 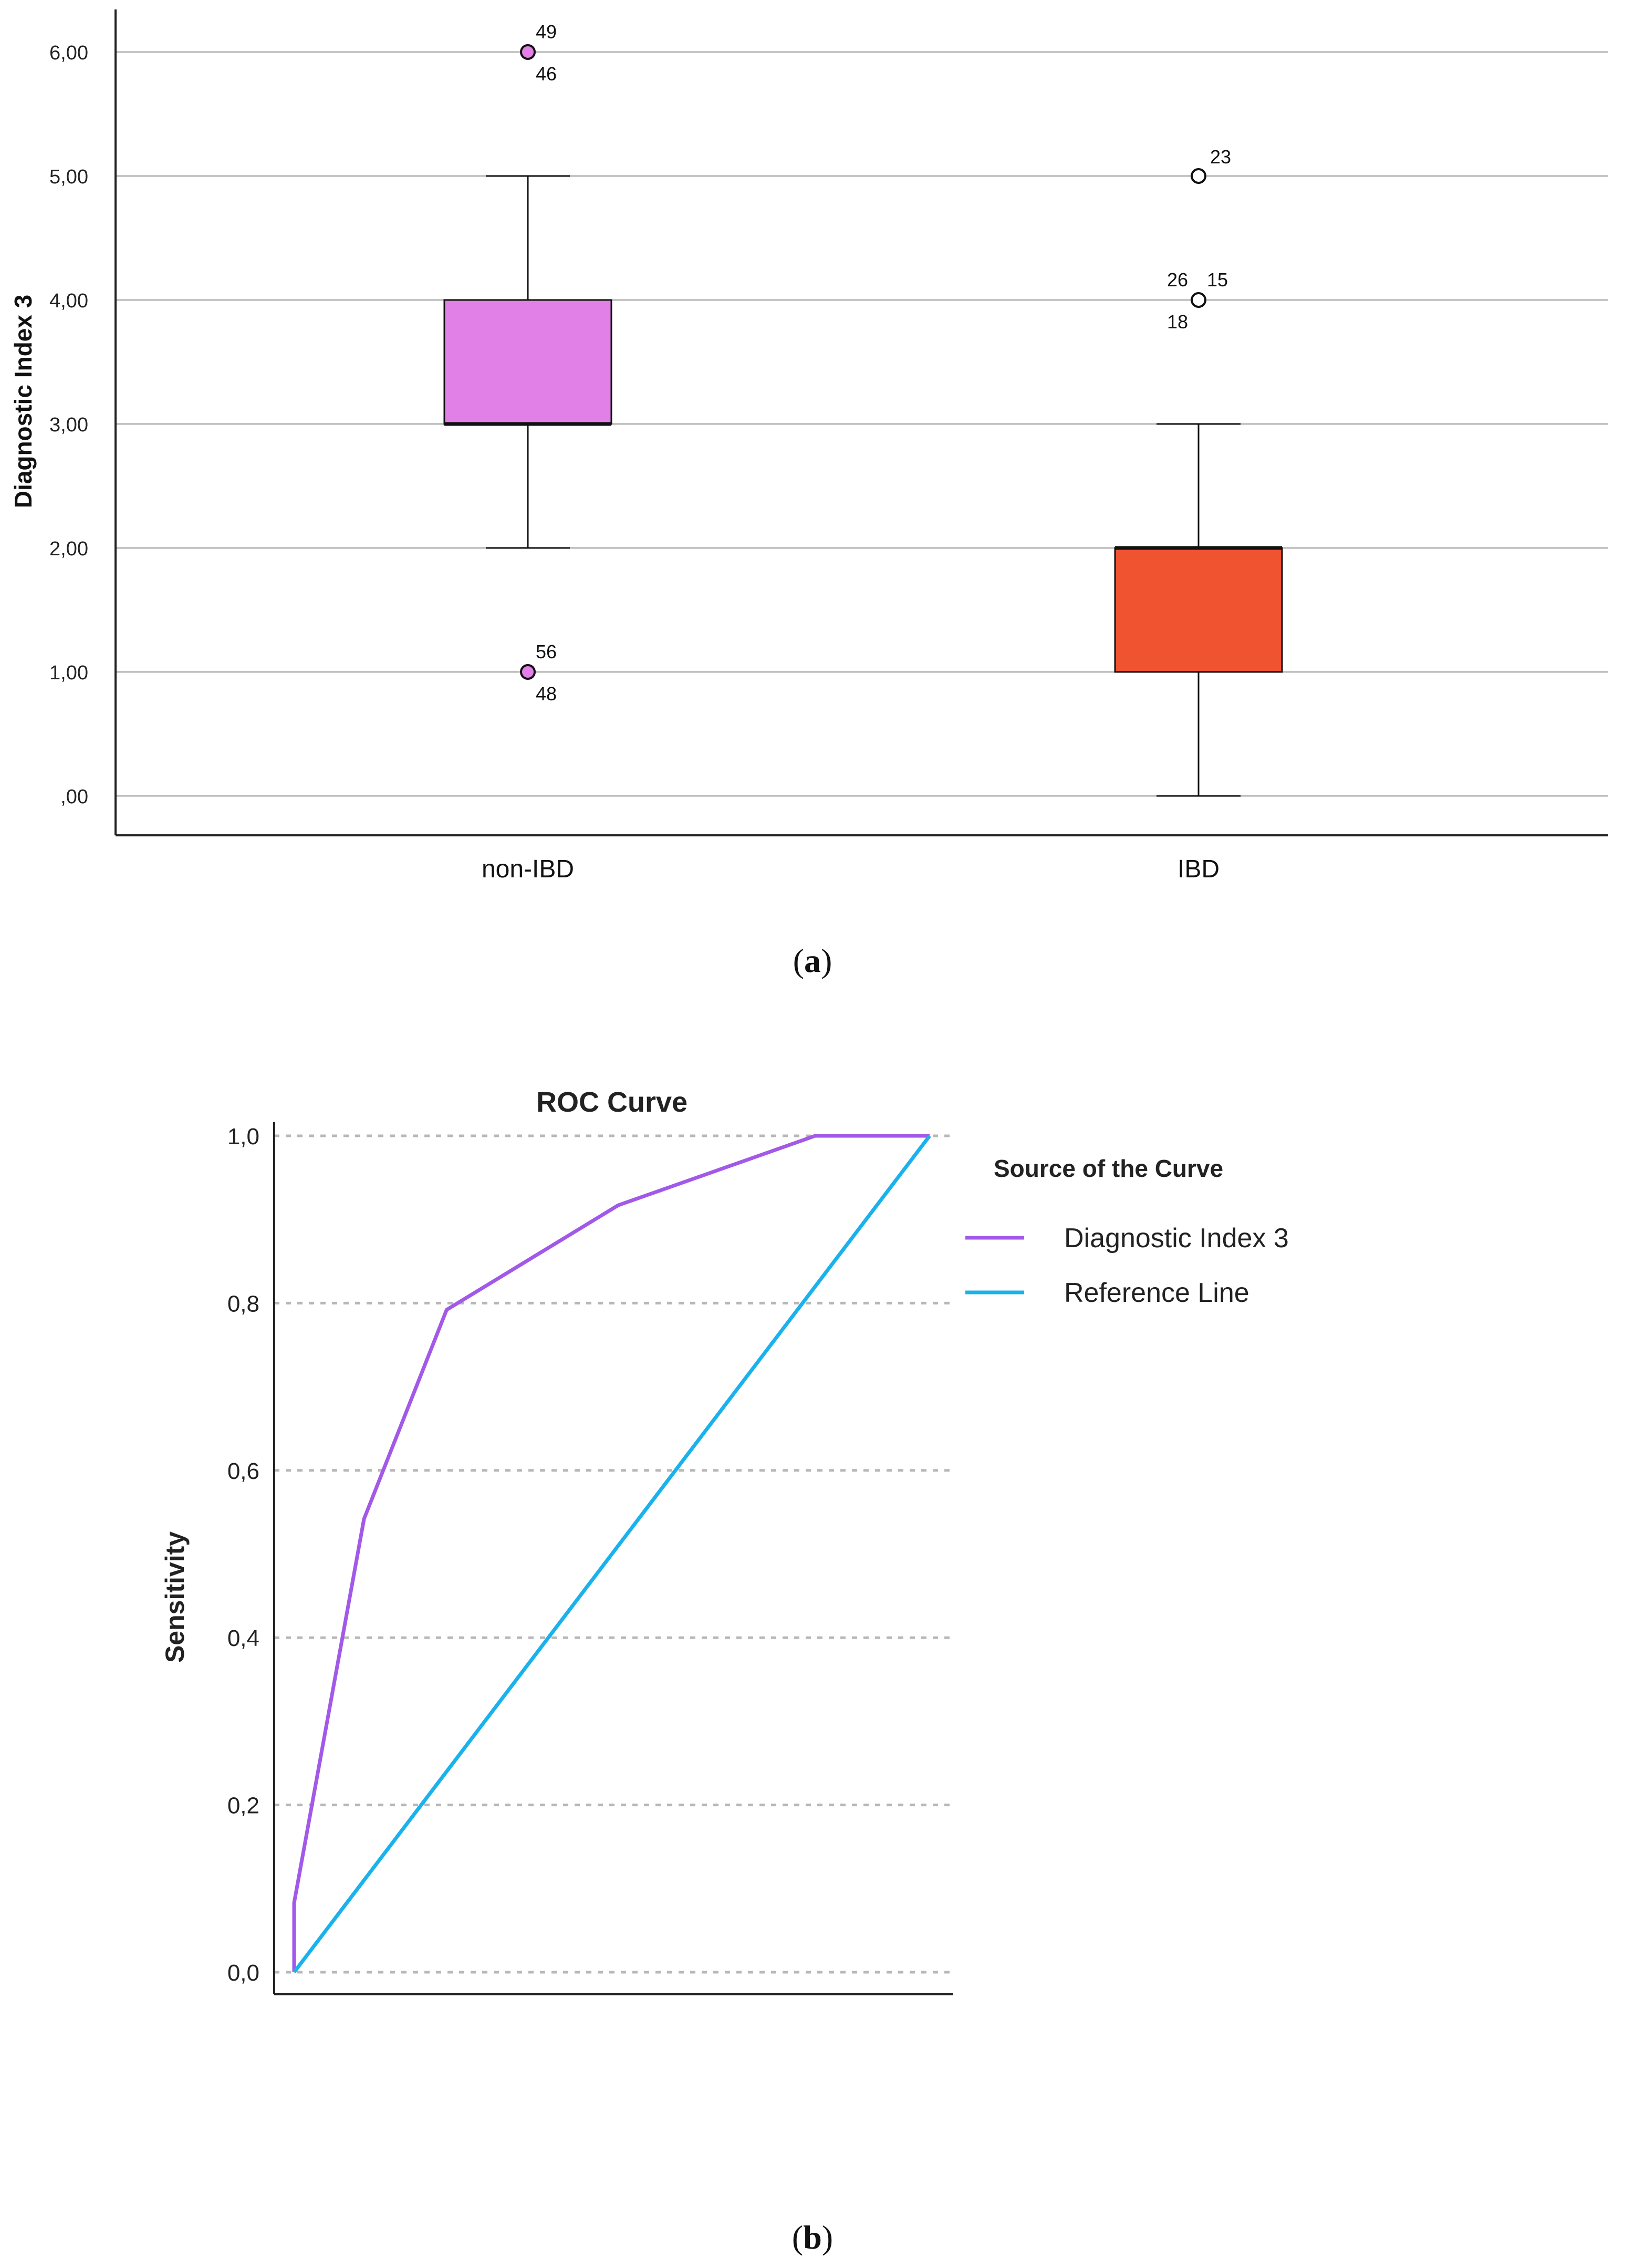 What do you see at coordinates (74, 797) in the screenshot?
I see `y-tick-label: ,00` at bounding box center [74, 797].